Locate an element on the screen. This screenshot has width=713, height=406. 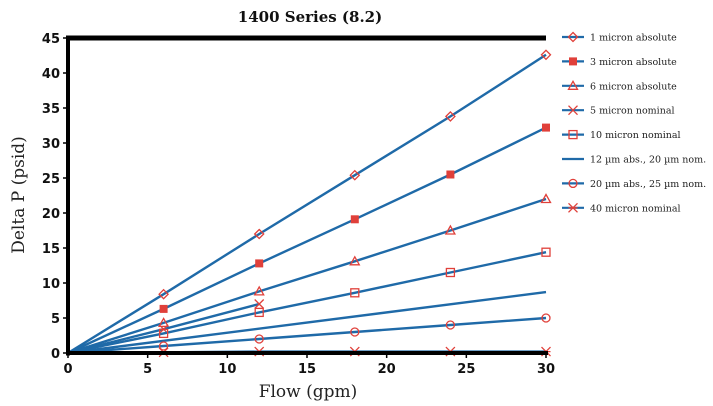
y-tick-label: 40 is located at coordinates (51, 74).